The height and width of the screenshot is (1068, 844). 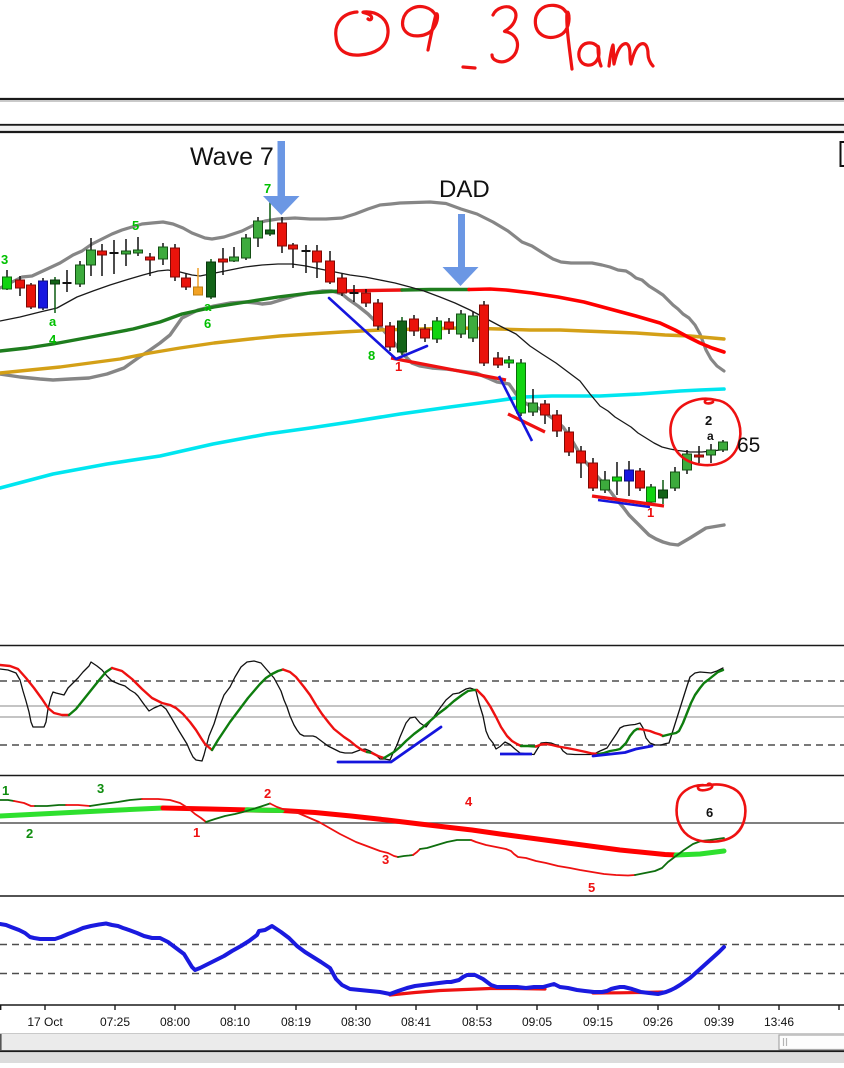 What do you see at coordinates (464, 189) in the screenshot?
I see `svg-text: DAD` at bounding box center [464, 189].